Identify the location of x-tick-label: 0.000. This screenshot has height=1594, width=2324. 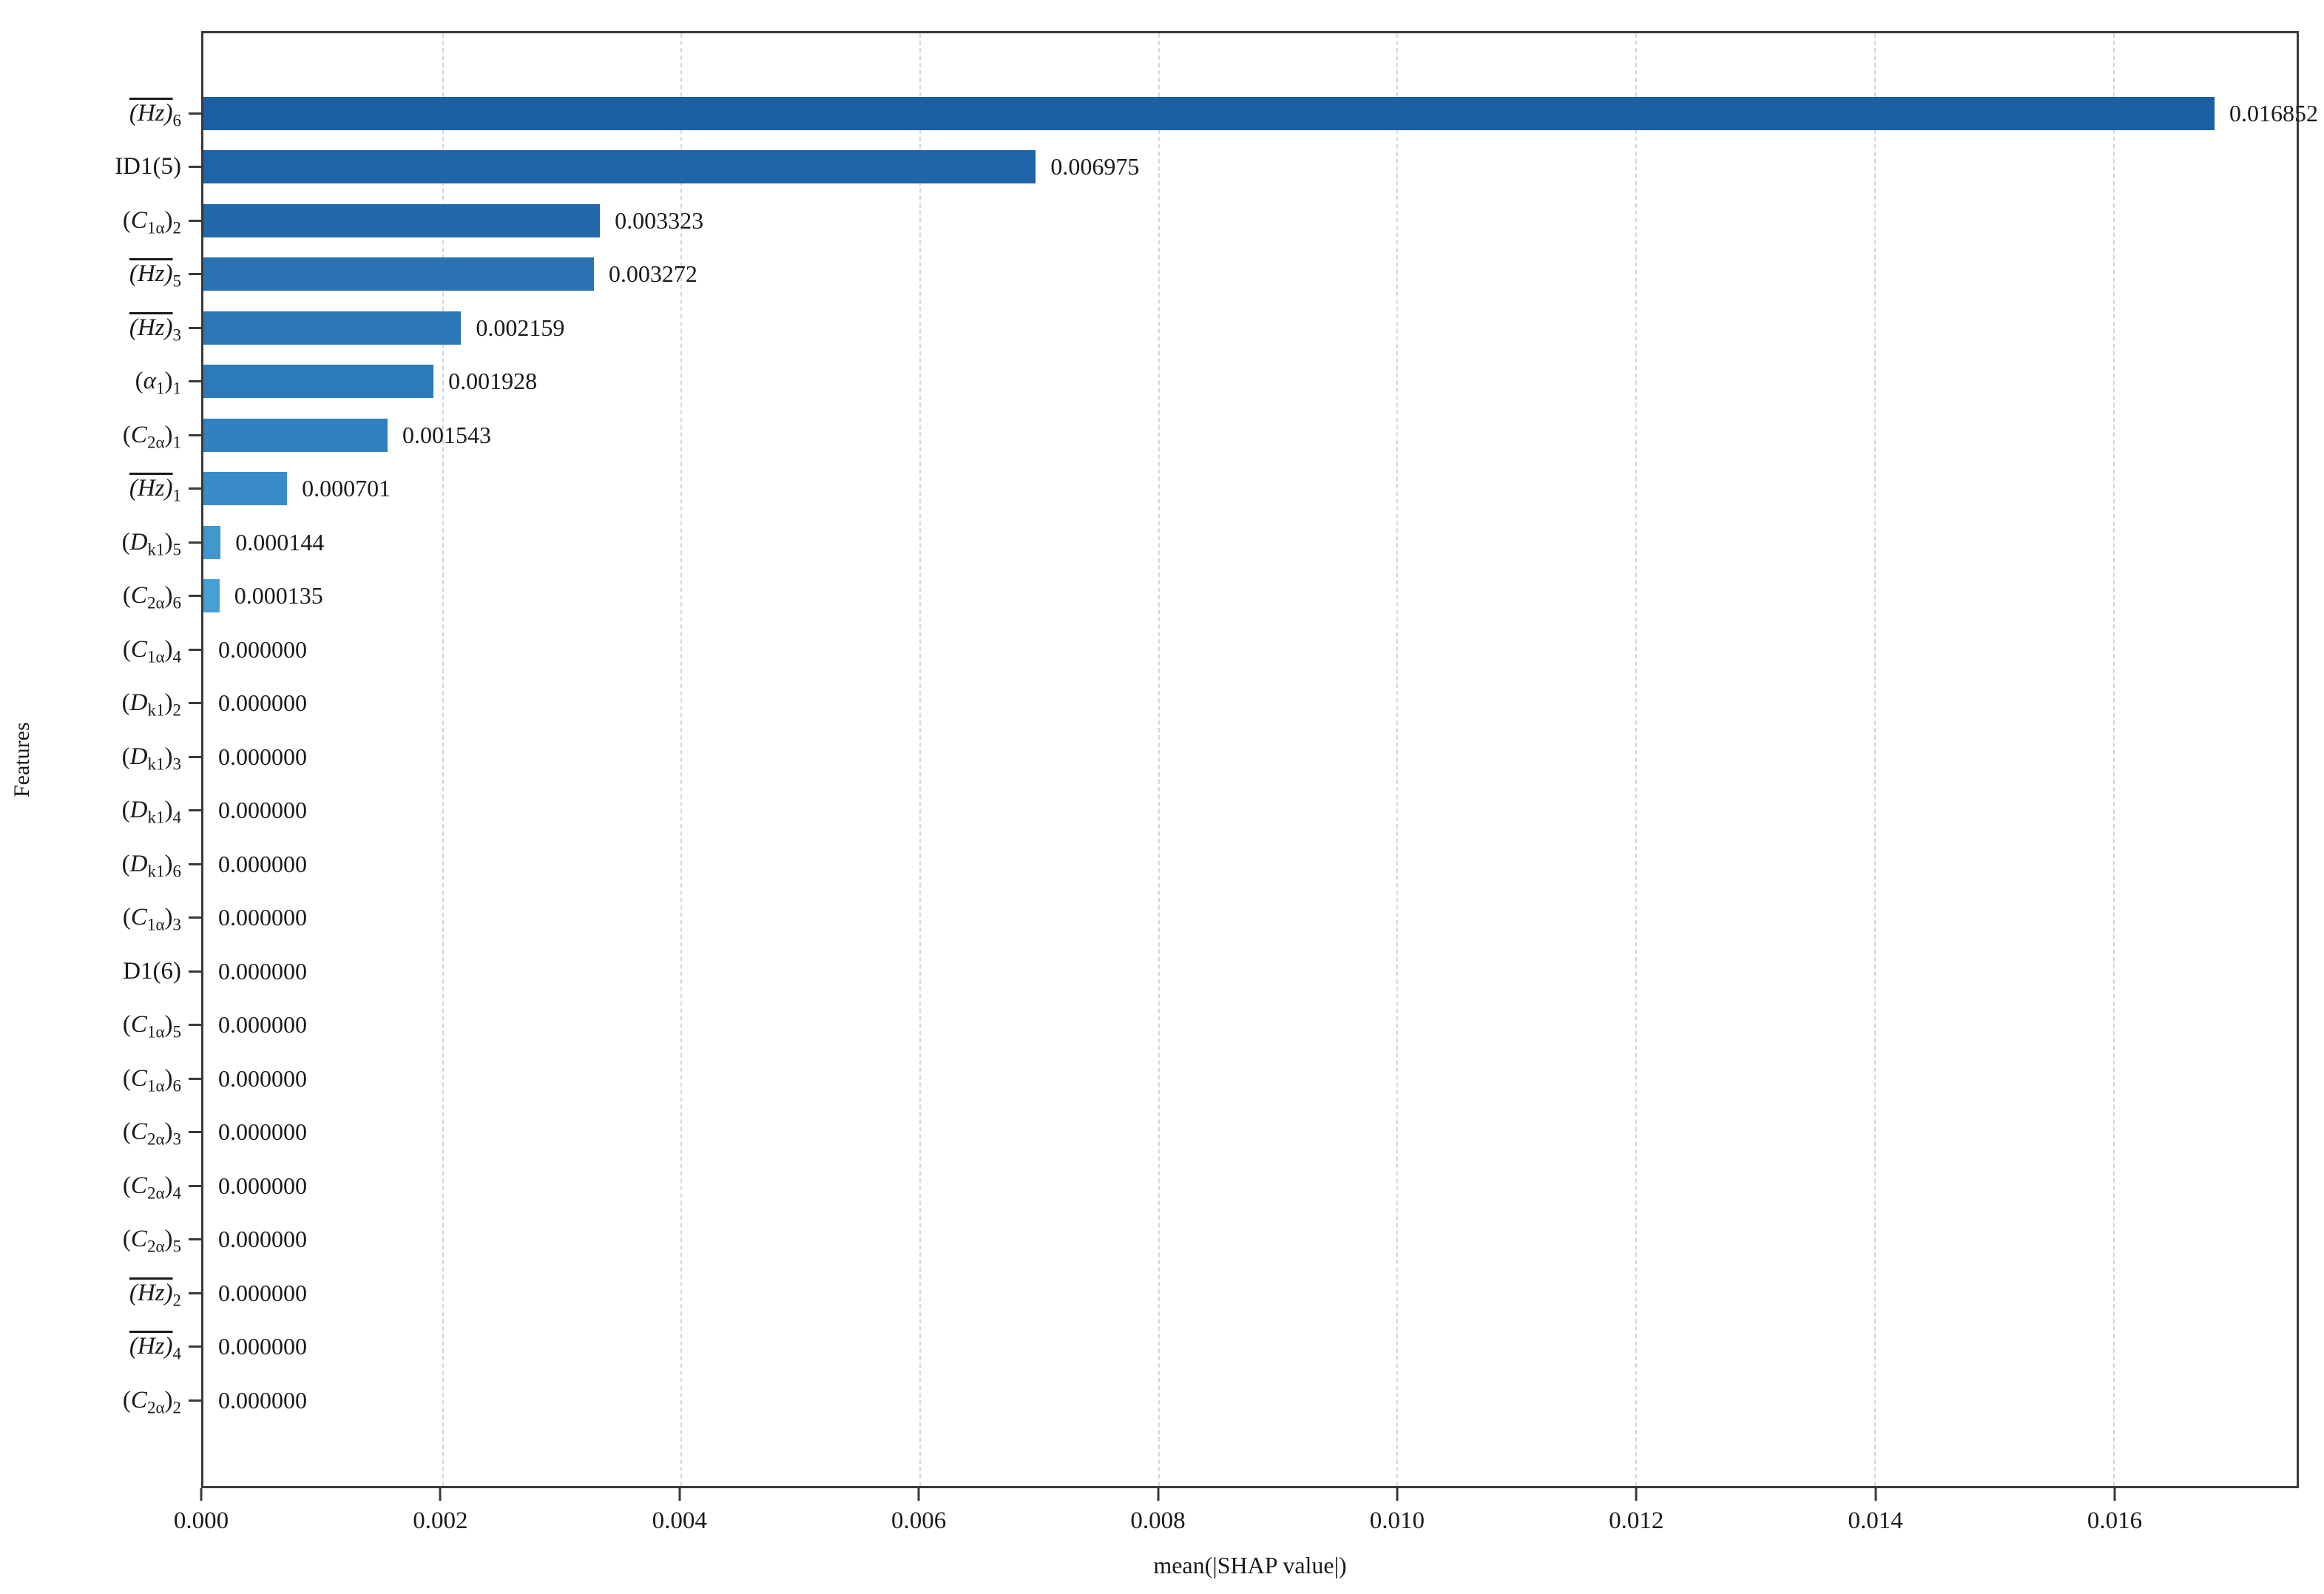
(201, 1520).